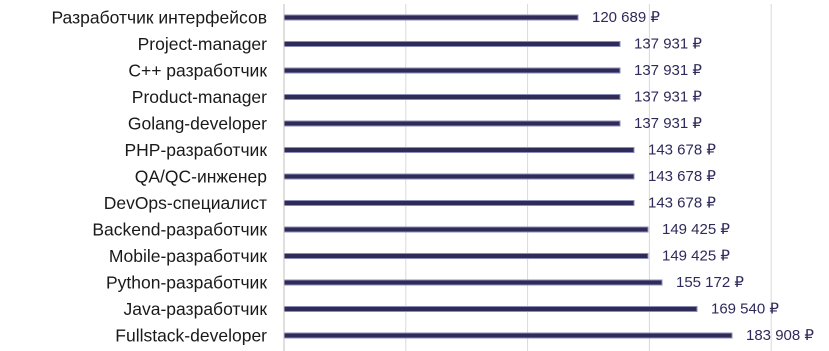 This screenshot has width=829, height=351. I want to click on category-label: Project-manager, so click(203, 44).